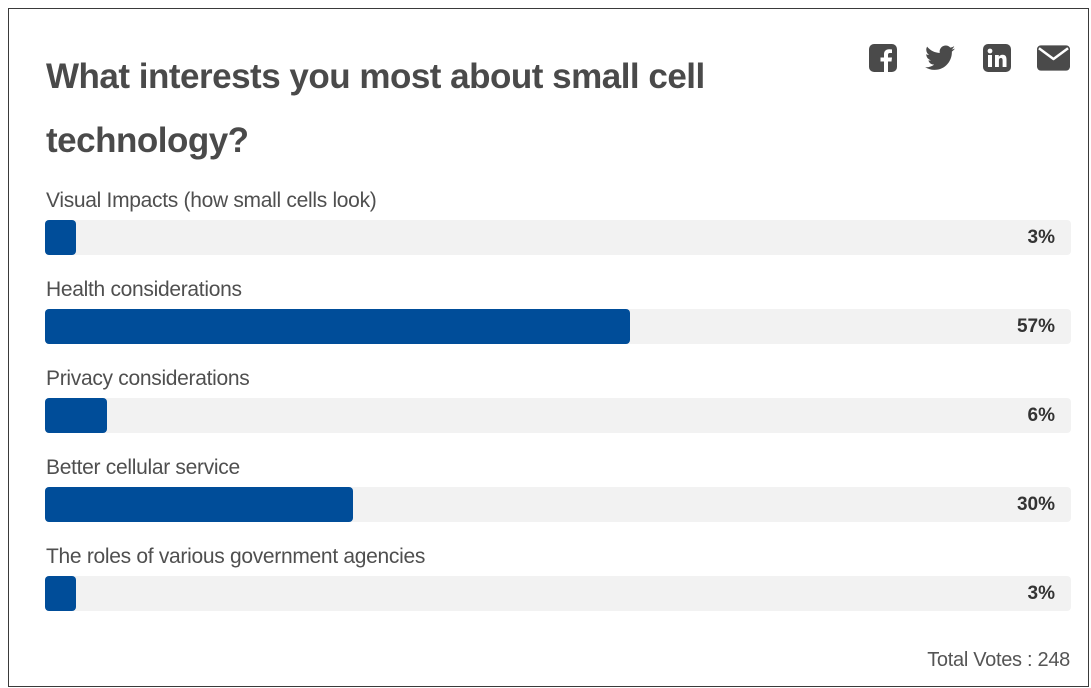 This screenshot has height=688, width=1091. Describe the element at coordinates (1035, 504) in the screenshot. I see `option-percent: 30%` at that location.